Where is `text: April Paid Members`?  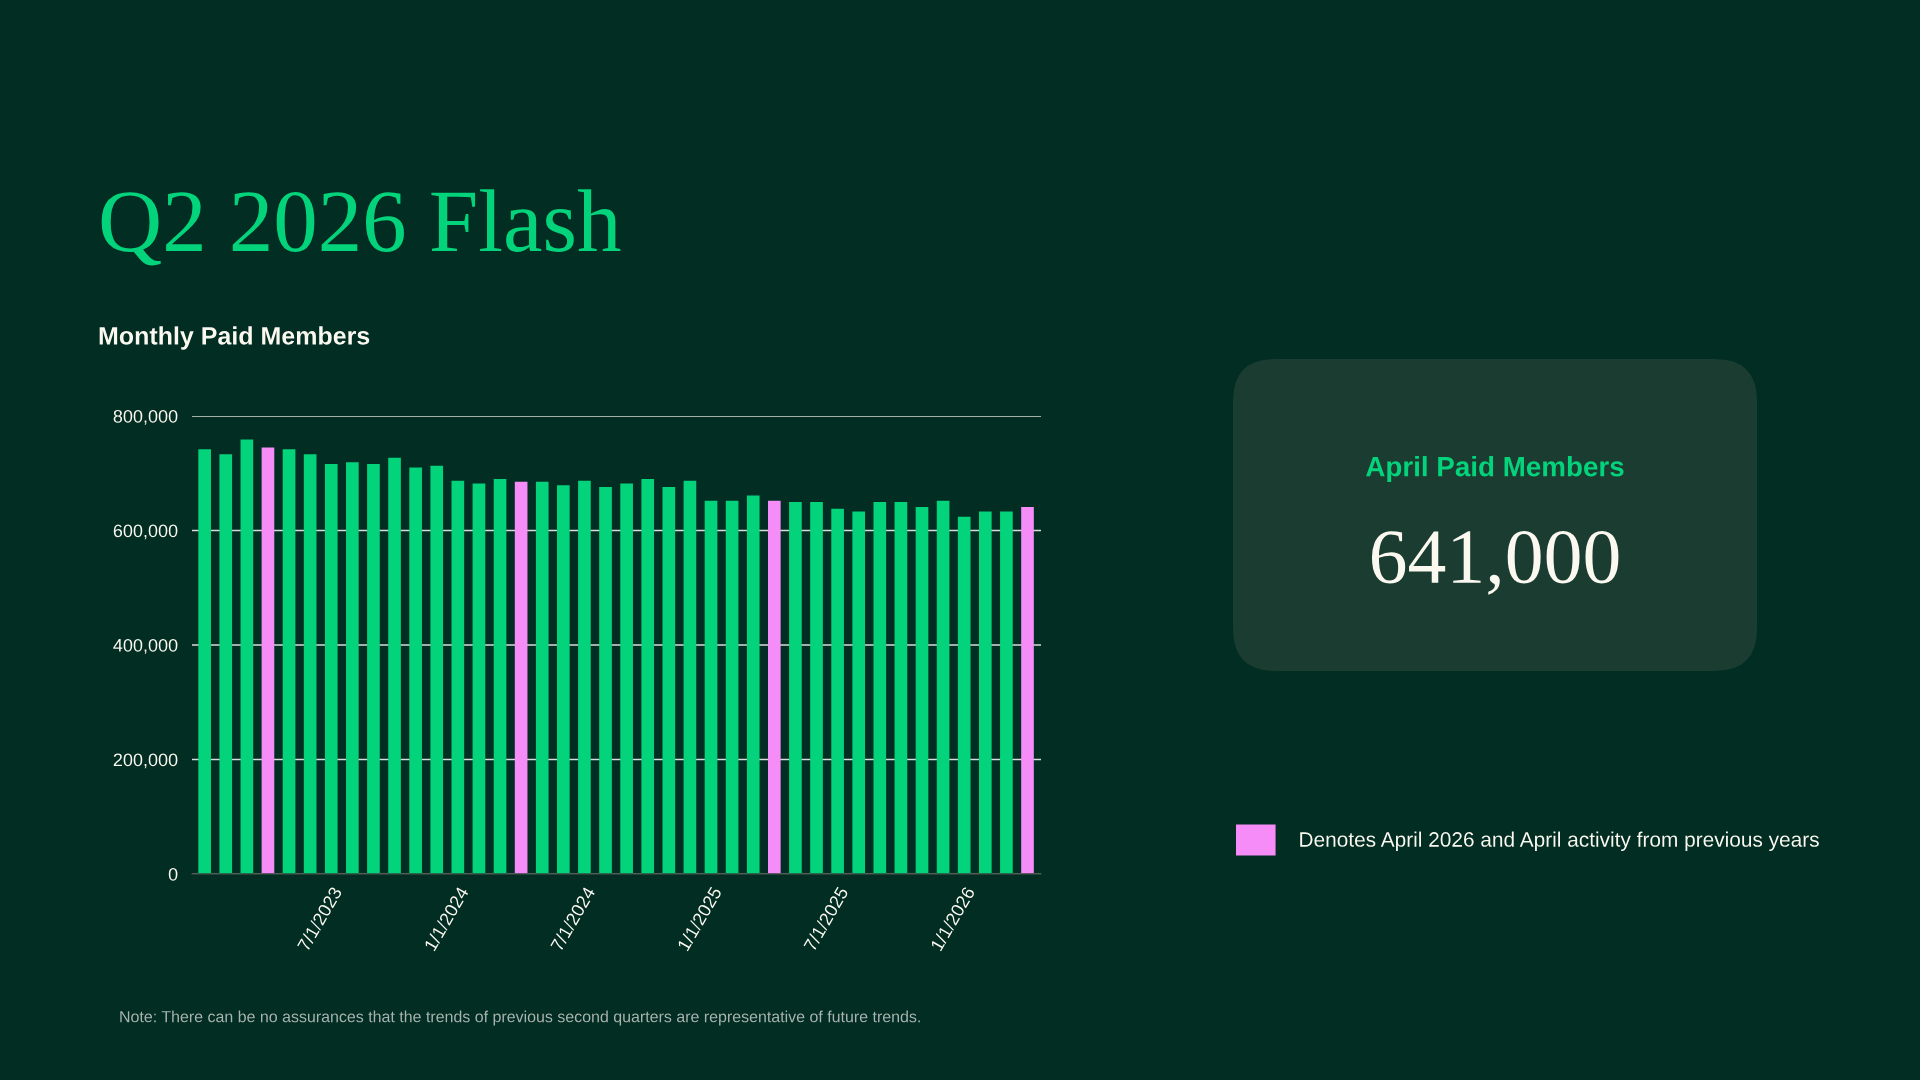
text: April Paid Members is located at coordinates (1495, 469).